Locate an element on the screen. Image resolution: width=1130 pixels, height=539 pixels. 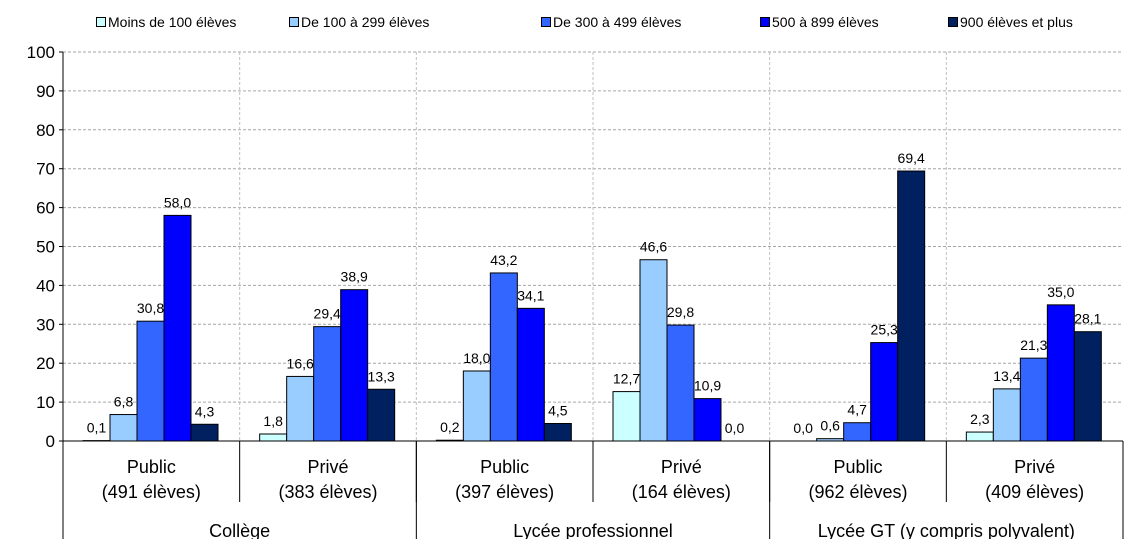
category-sublabel: (164 élèves) is located at coordinates (681, 492).